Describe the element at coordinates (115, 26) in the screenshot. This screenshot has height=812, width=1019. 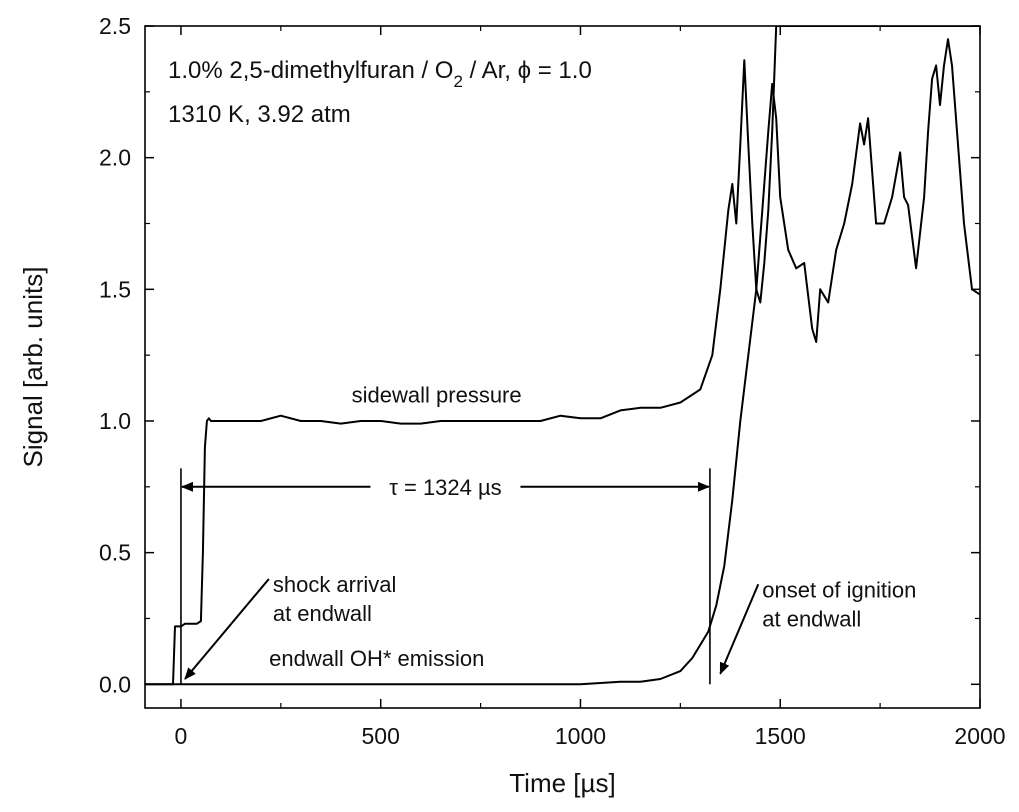
I see `y-tick-label: 2.5` at that location.